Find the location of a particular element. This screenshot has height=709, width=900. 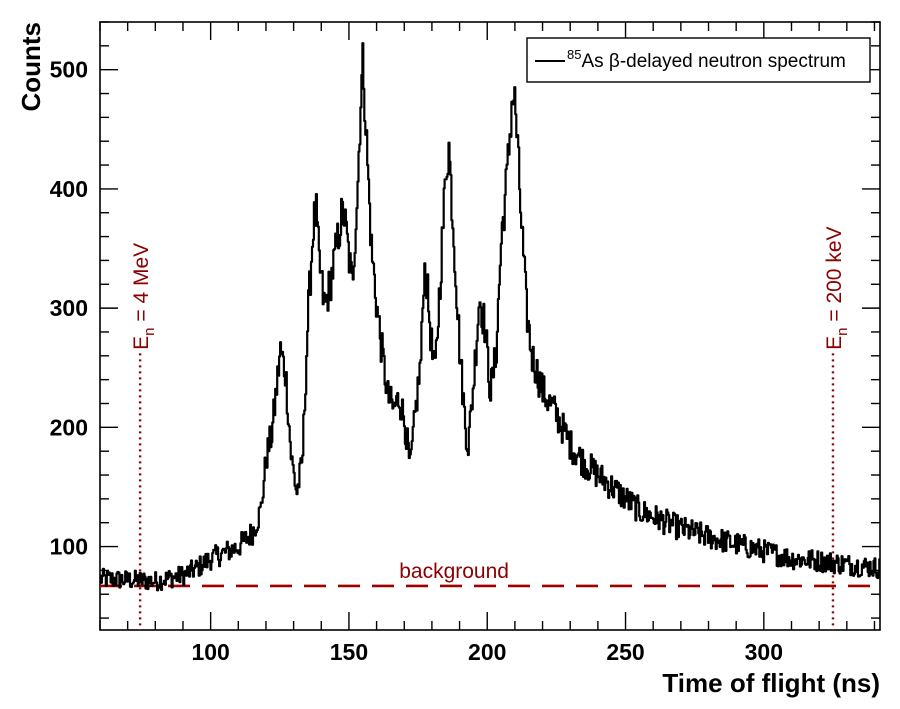

x-tick-label: 150 is located at coordinates (349, 652).